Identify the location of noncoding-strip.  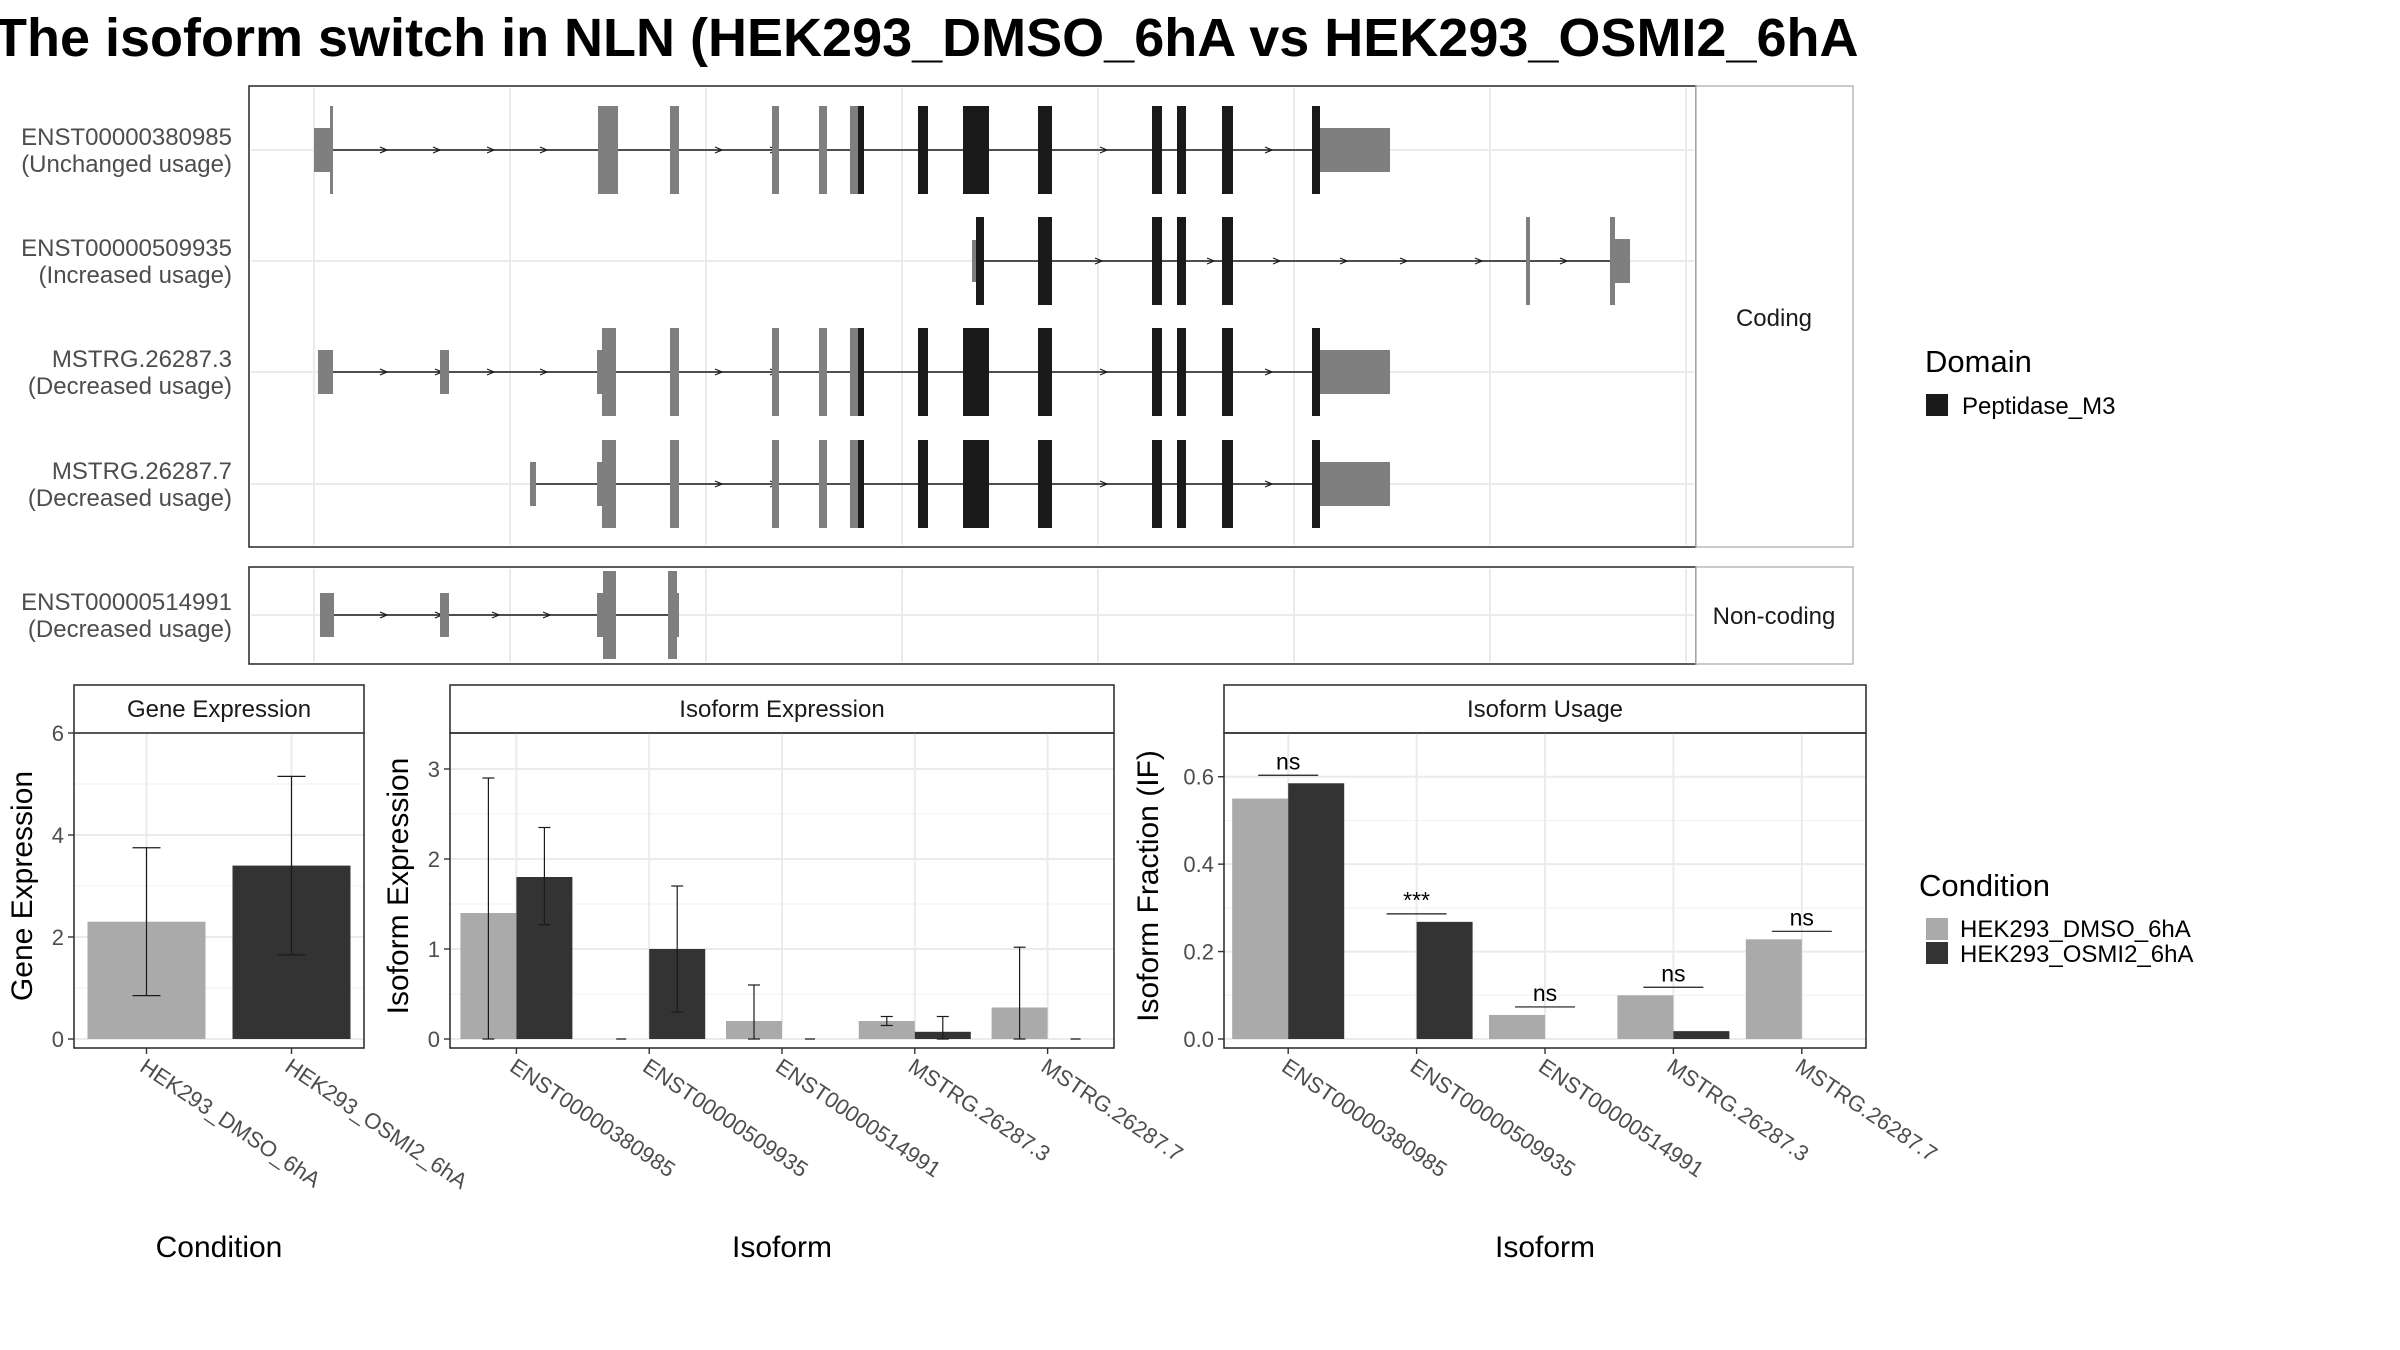
(1774, 615).